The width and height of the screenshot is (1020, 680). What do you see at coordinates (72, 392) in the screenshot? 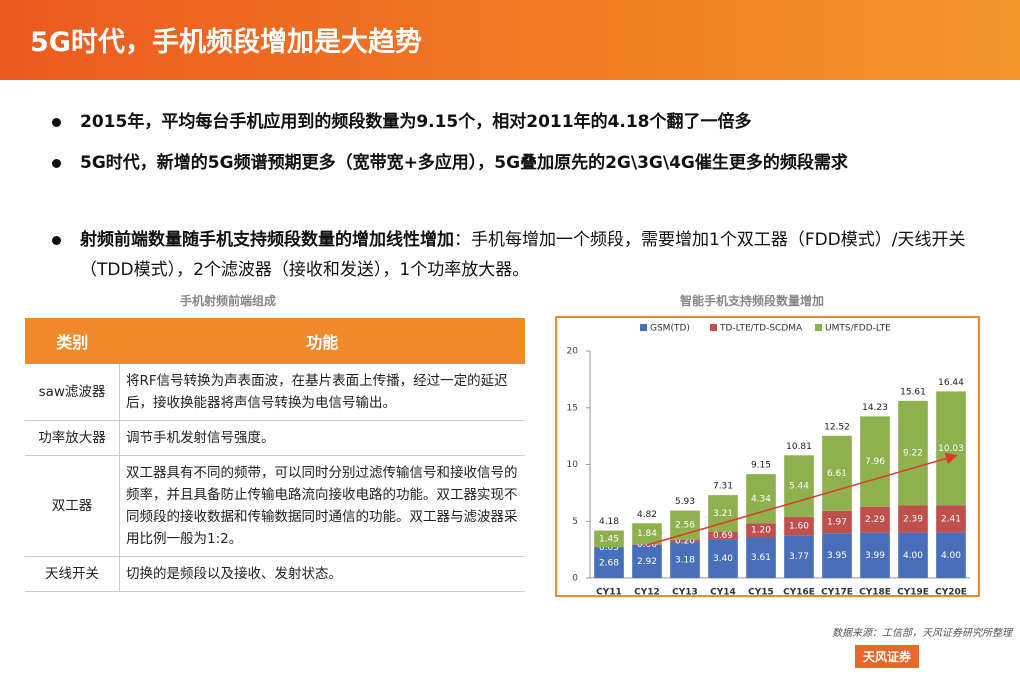
I see `cell: saw滤波器` at bounding box center [72, 392].